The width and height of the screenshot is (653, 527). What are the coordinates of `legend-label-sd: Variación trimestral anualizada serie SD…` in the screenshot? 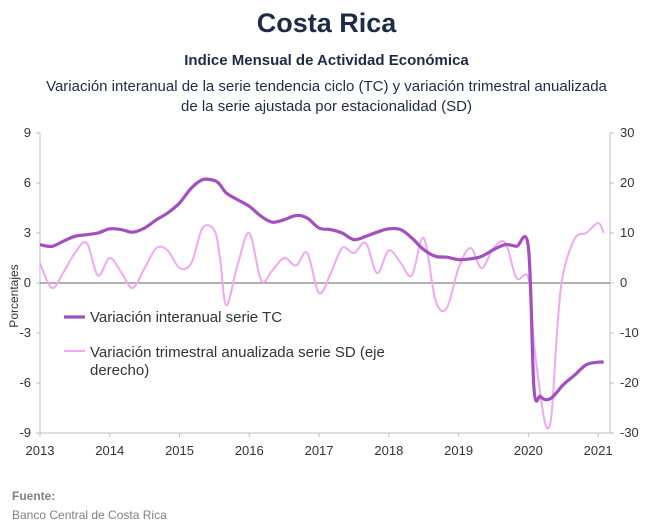 It's located at (237, 361).